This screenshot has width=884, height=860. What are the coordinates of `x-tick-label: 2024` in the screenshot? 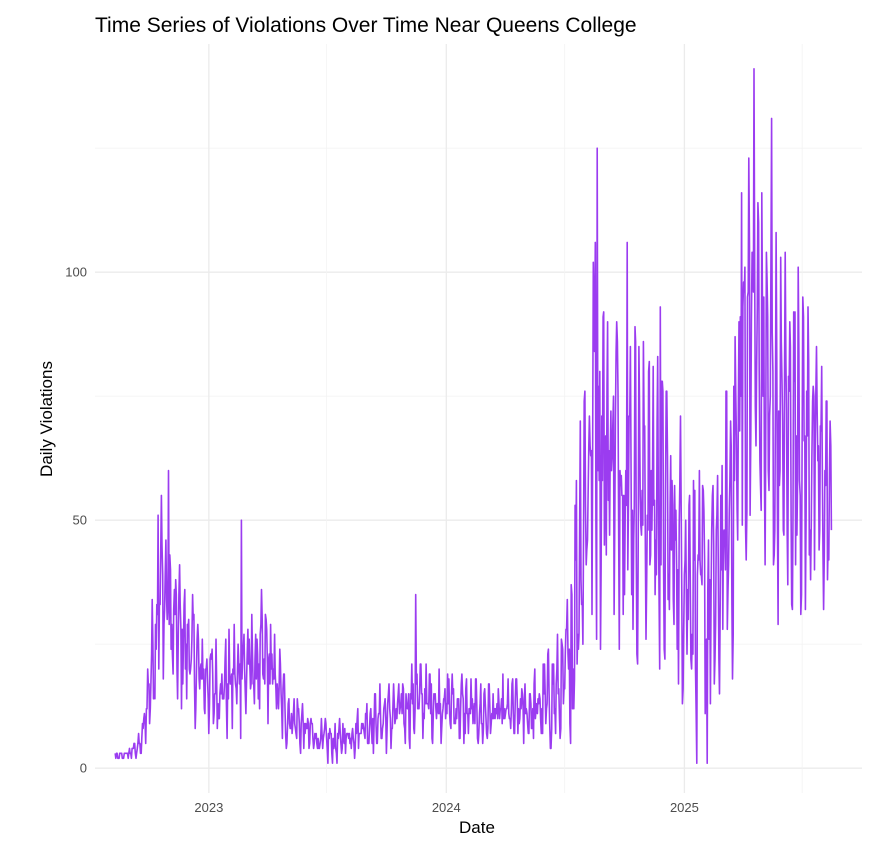 It's located at (446, 807).